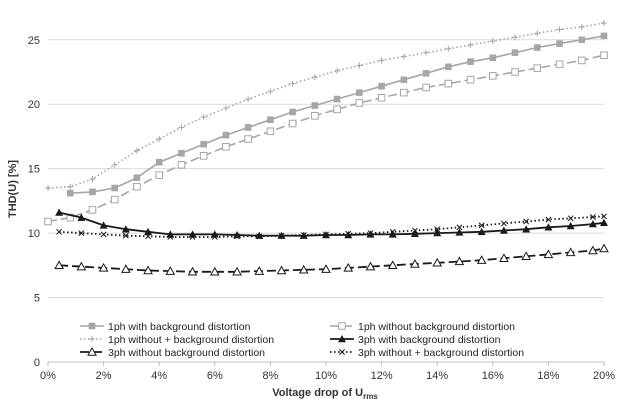 The image size is (622, 399). I want to click on x-tick-labels: 0% 2% 4% 6% 8% 10% 12% 14% 16% 18% 20%, so click(327, 372).